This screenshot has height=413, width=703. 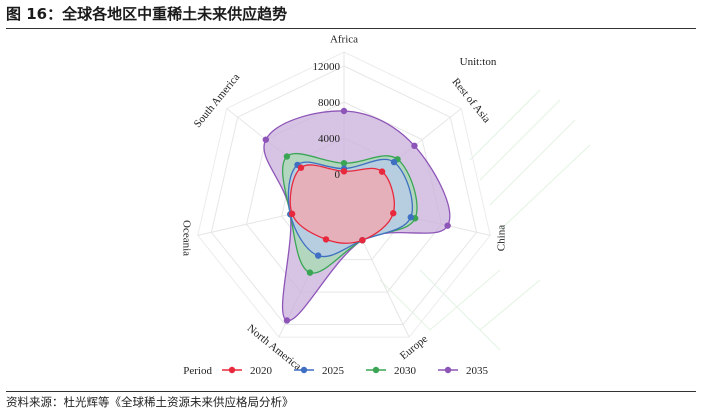 What do you see at coordinates (382, 282) in the screenshot?
I see `grid-spoke` at bounding box center [382, 282].